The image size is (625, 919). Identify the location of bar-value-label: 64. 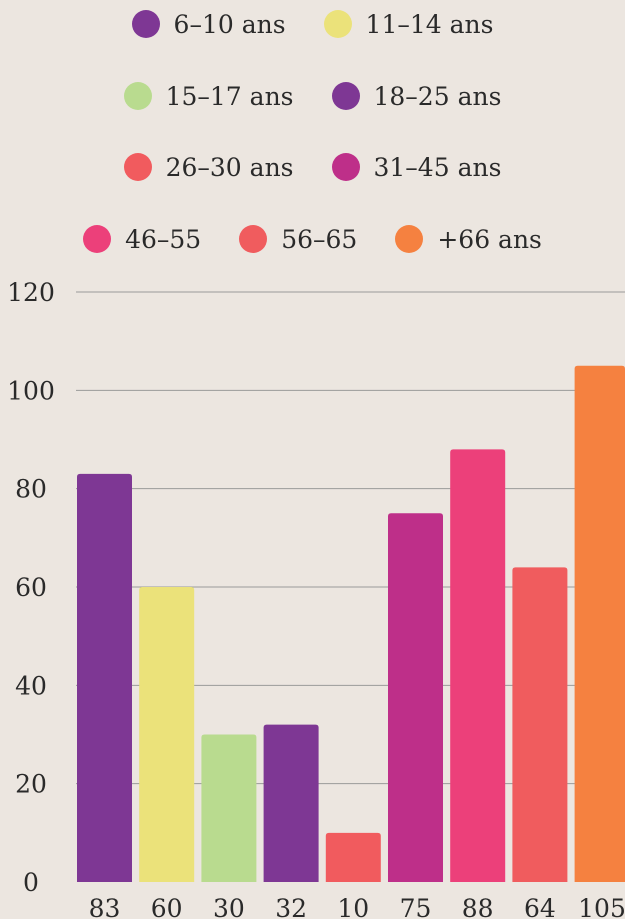
(540, 906).